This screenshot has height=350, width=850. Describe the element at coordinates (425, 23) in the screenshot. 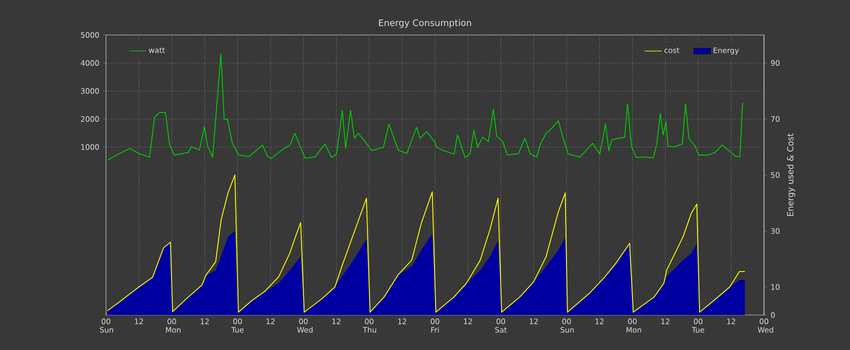

I see `chart-title: Energy Consumption` at that location.